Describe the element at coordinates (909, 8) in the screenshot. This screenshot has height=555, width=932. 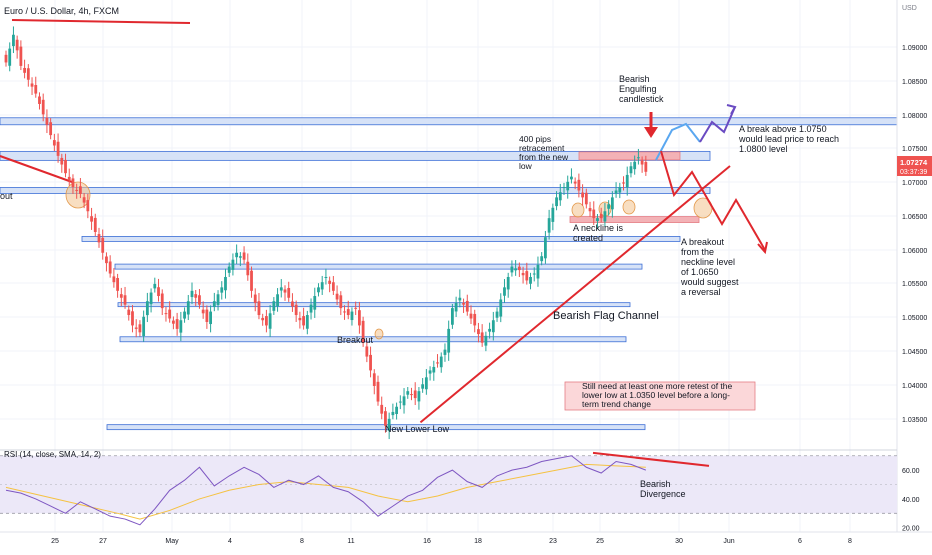
I see `price-axis-currency: USD` at that location.